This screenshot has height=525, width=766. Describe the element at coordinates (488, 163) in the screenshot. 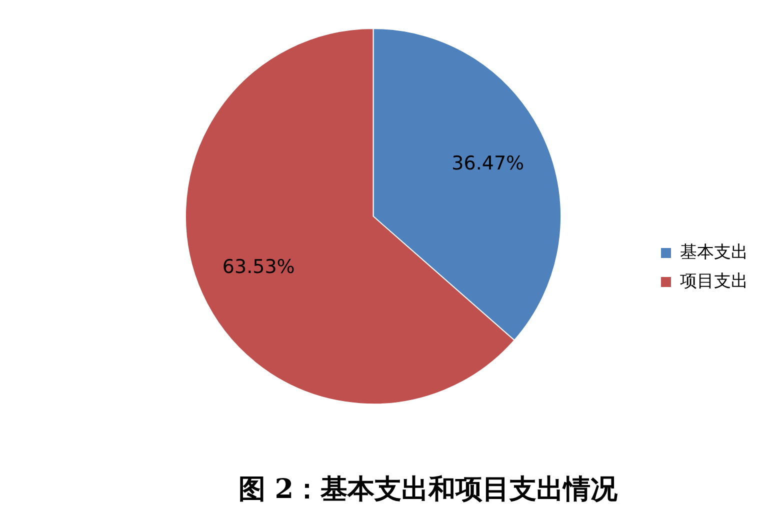

I see `data-label: 36.47%` at that location.